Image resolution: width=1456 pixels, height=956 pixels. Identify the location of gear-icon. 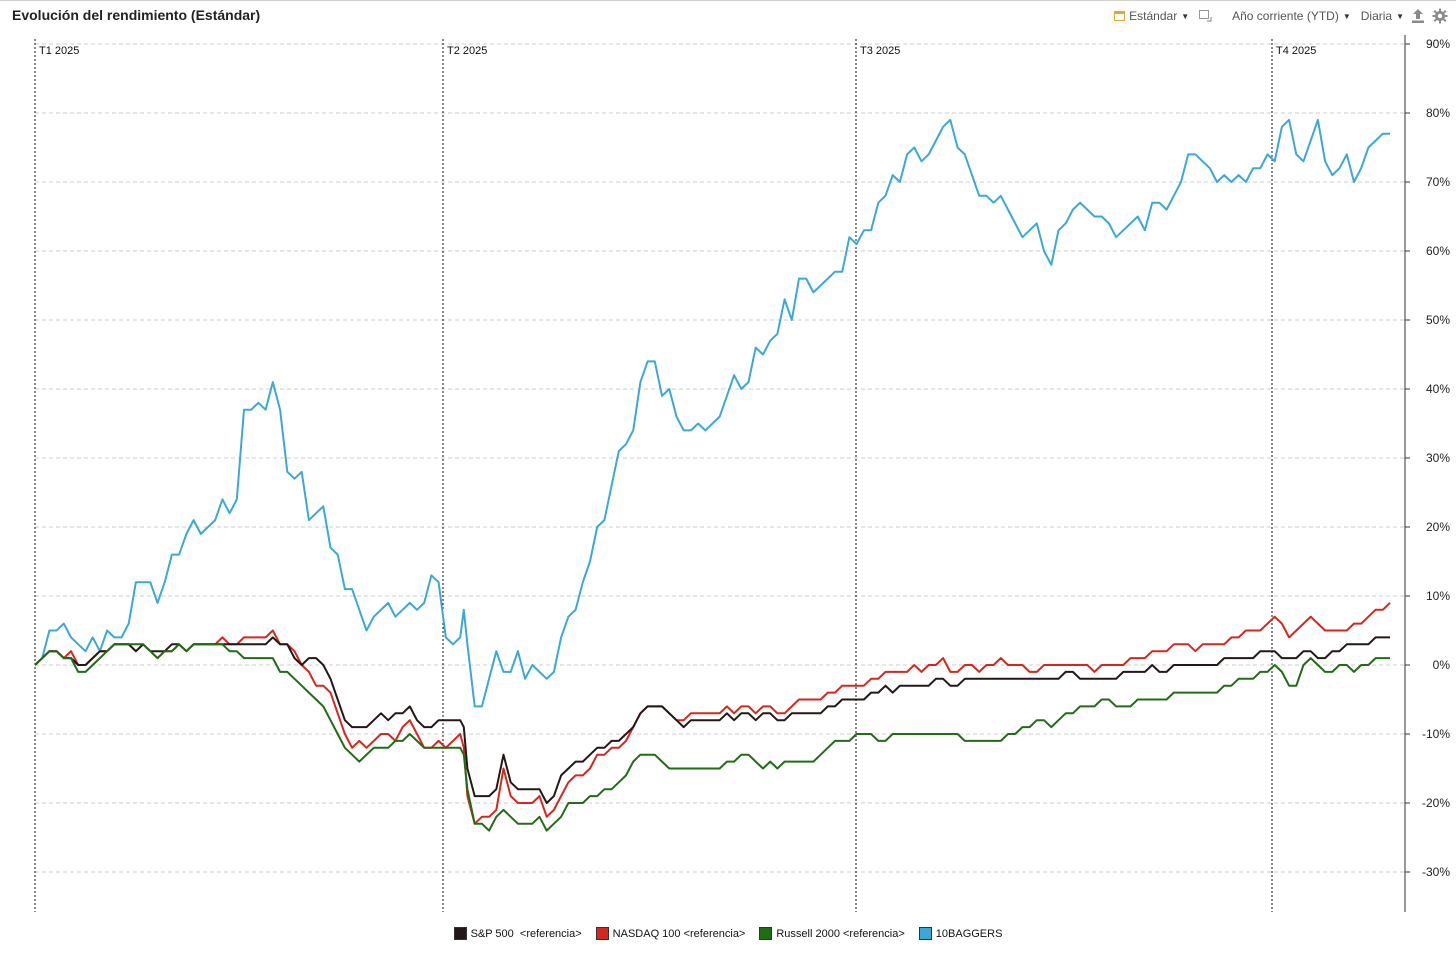
(1440, 16).